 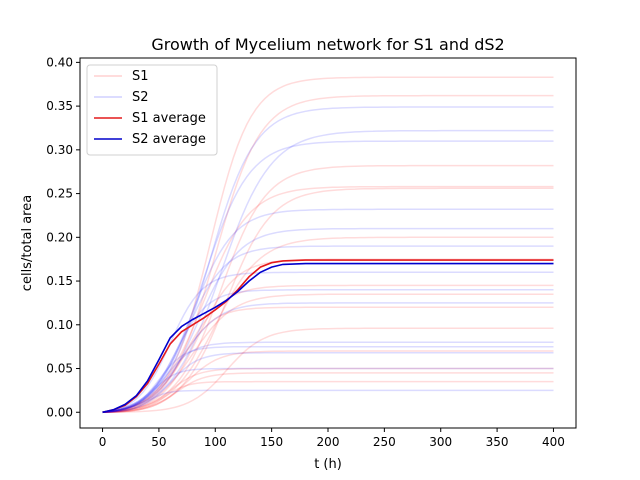 What do you see at coordinates (497, 442) in the screenshot?
I see `x-tick-label: 350` at bounding box center [497, 442].